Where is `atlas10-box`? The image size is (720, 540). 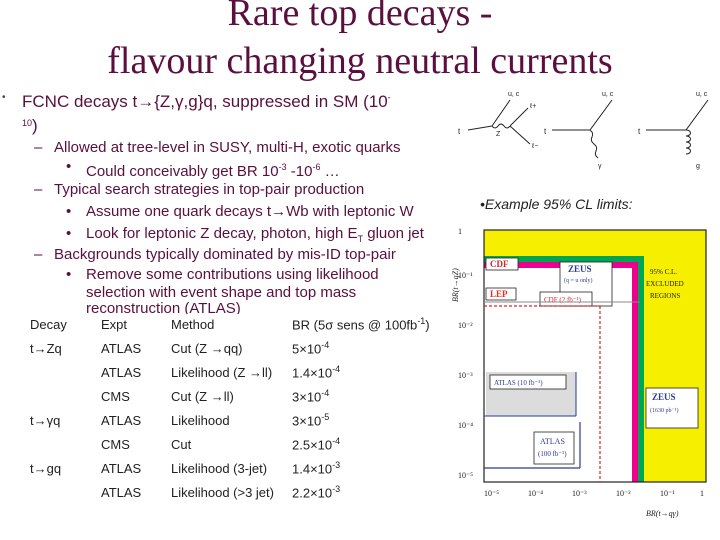
atlas10-box is located at coordinates (528, 382).